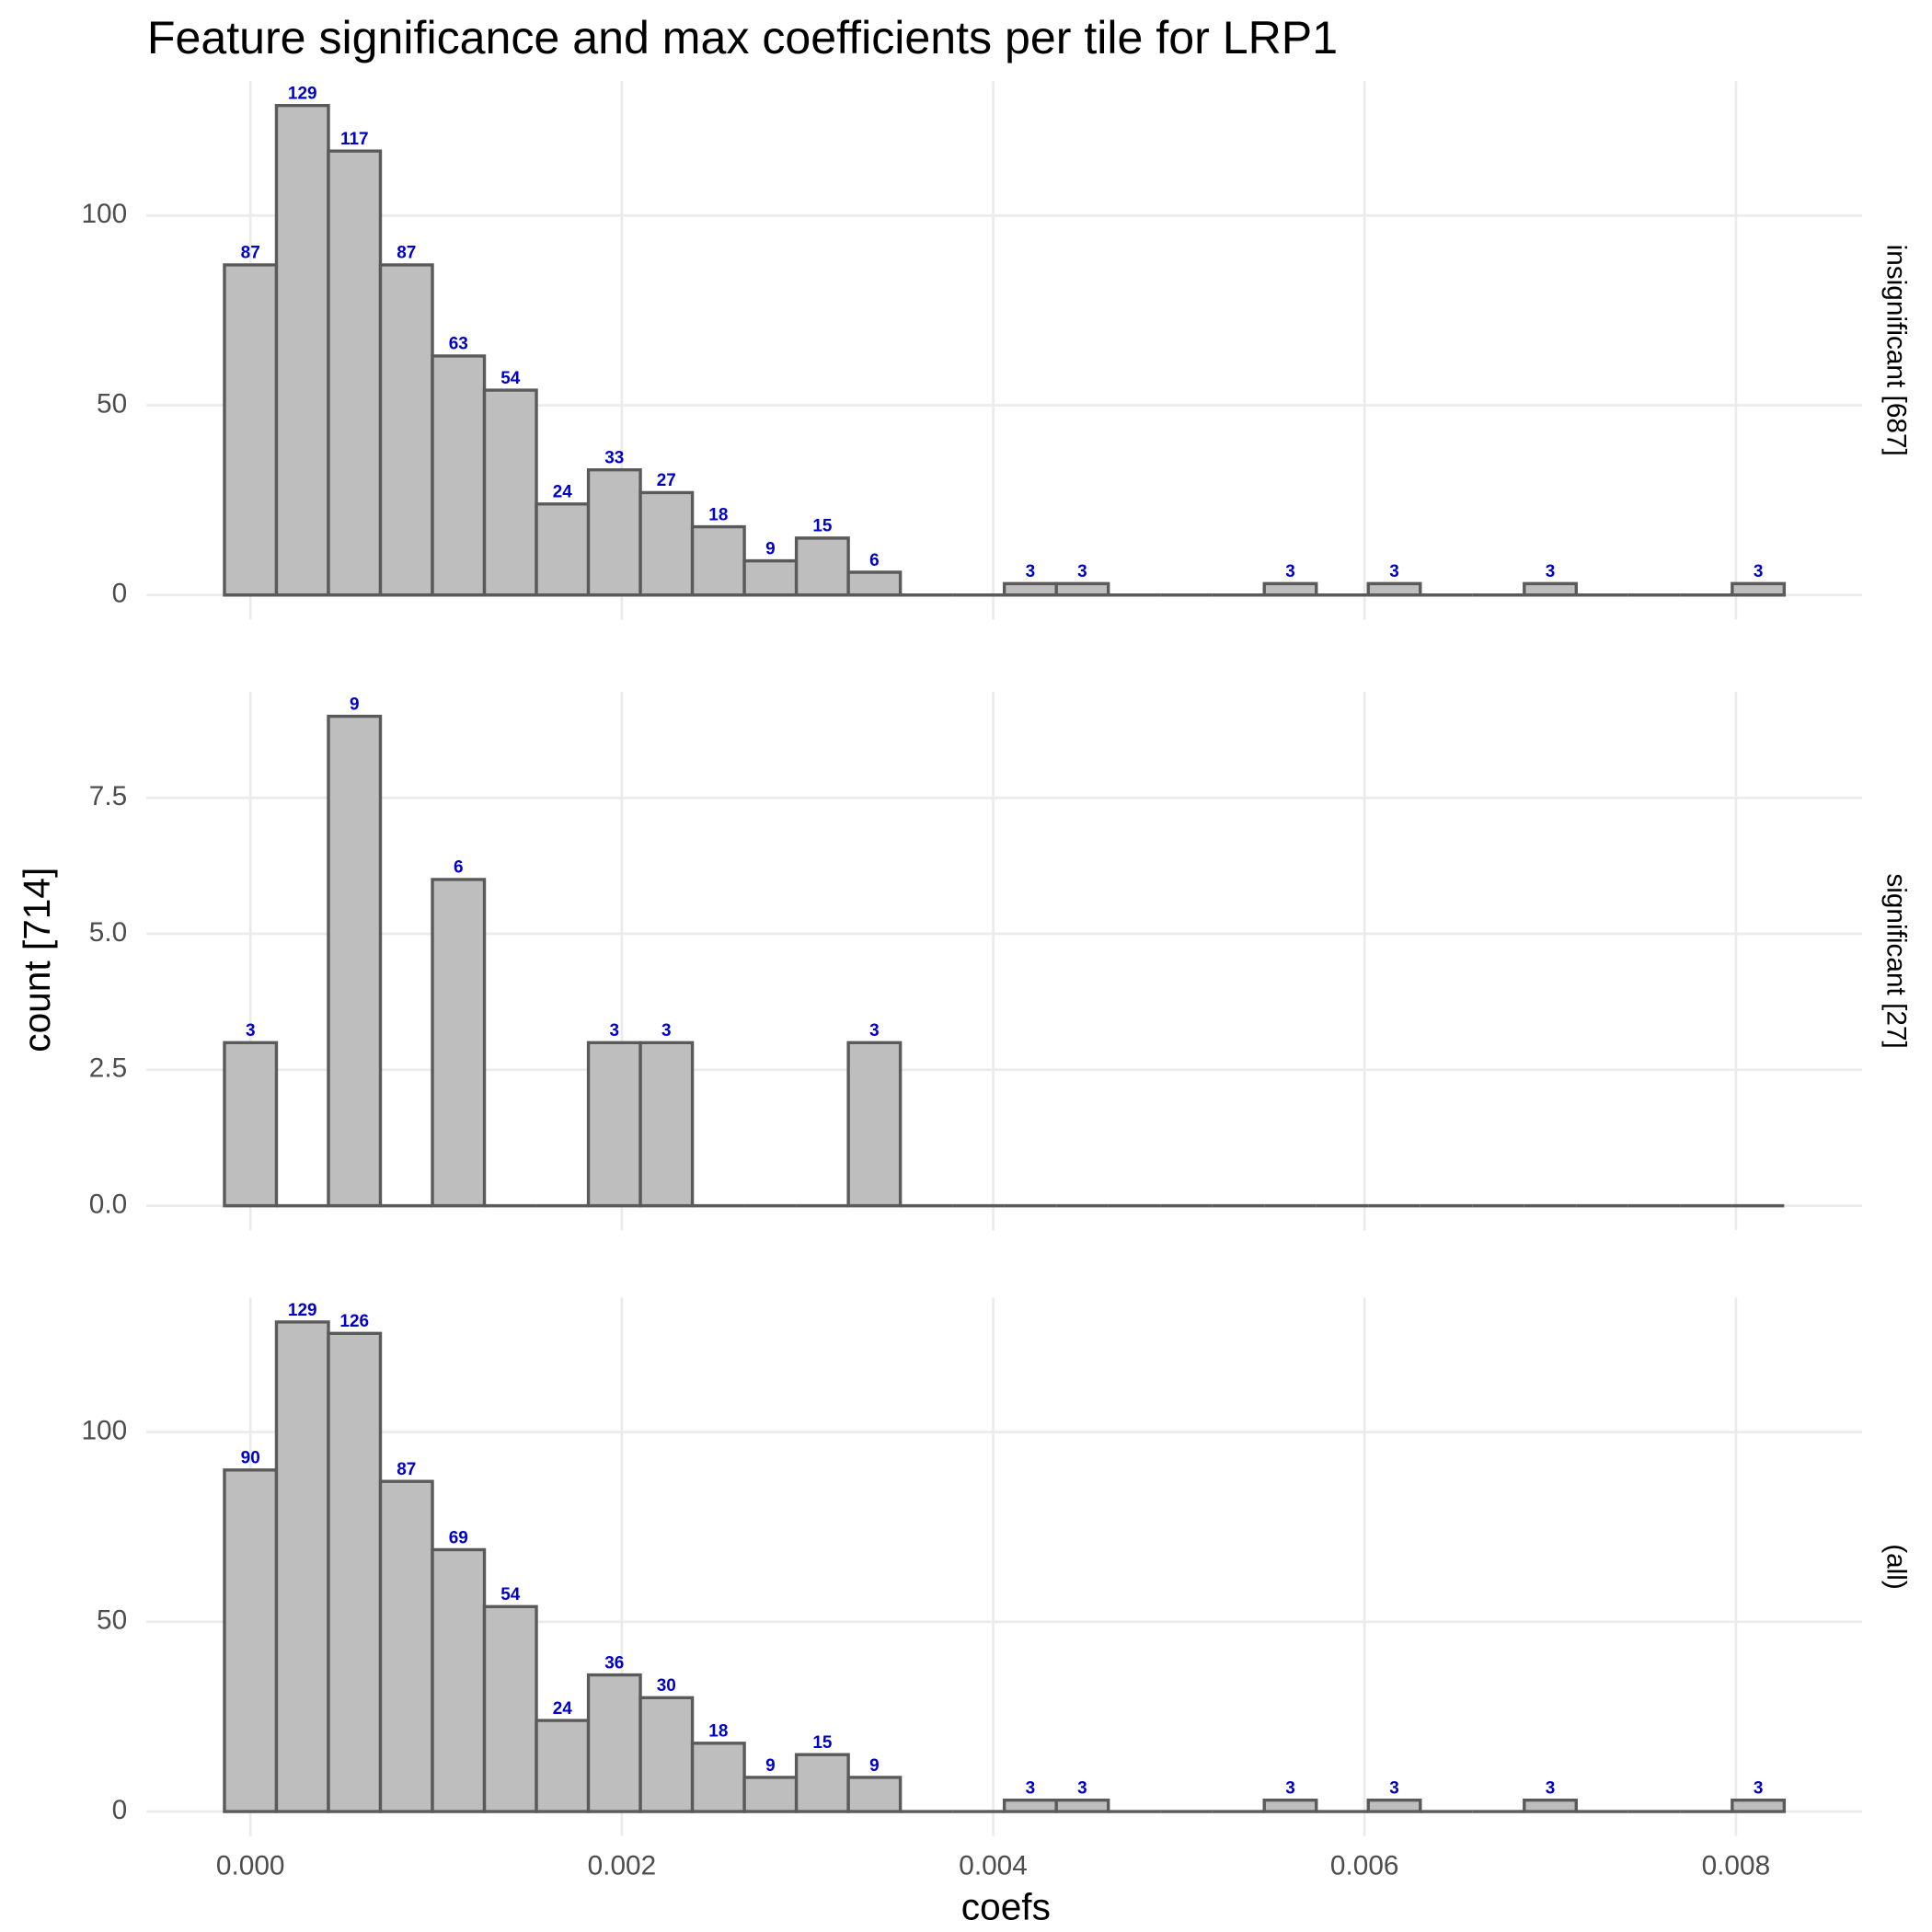 The height and width of the screenshot is (1932, 1932). Describe the element at coordinates (1895, 960) in the screenshot. I see `facet-label: significant [27]` at that location.